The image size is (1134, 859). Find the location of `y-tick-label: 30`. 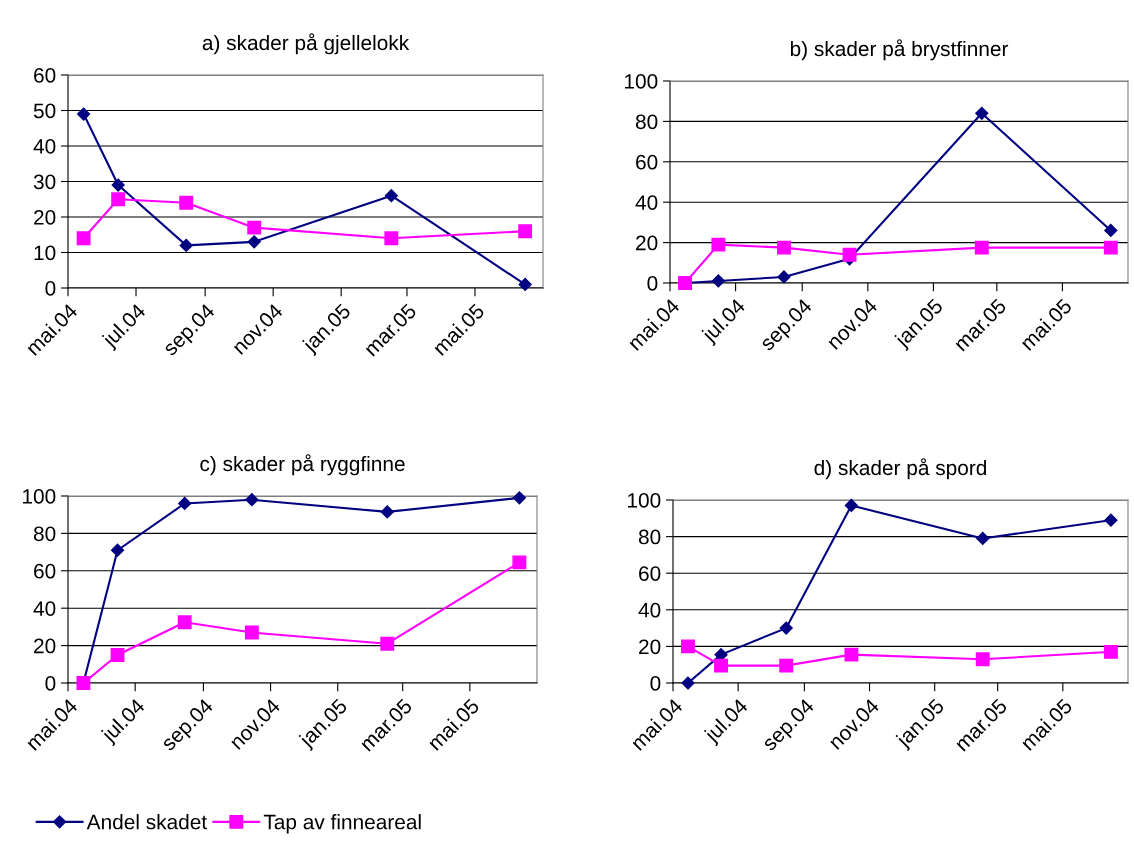

y-tick-label: 30 is located at coordinates (44, 182).